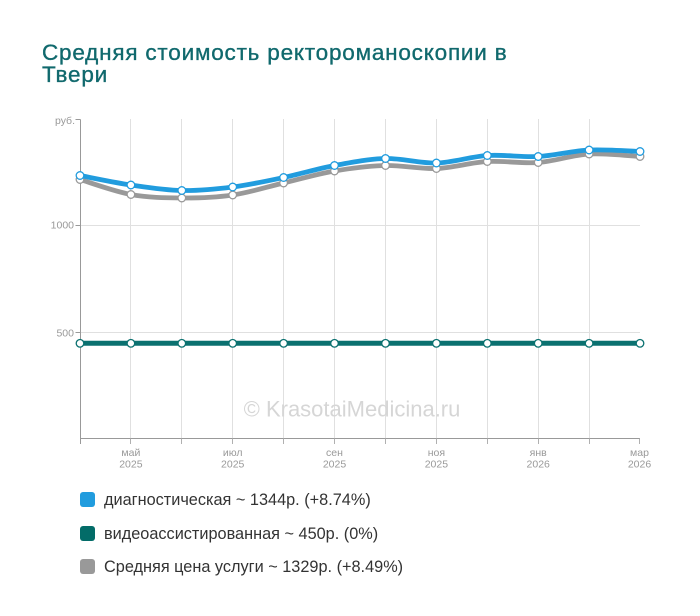 This screenshot has width=700, height=616. Describe the element at coordinates (63, 226) in the screenshot. I see `svg-text: 1000` at that location.